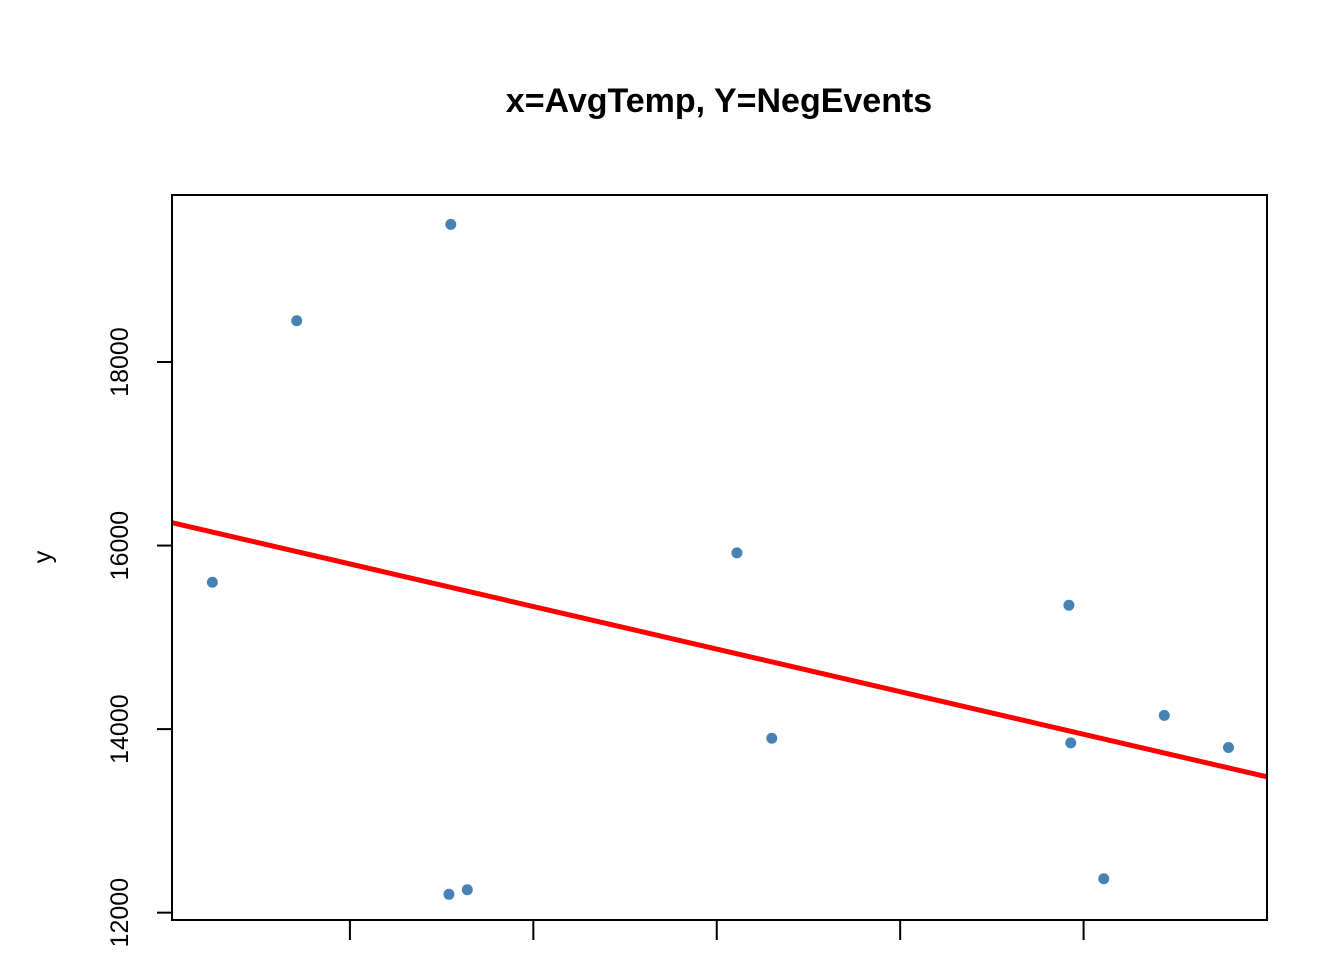 The image size is (1344, 960). Describe the element at coordinates (120, 913) in the screenshot. I see `y-tick-label: 12000` at that location.